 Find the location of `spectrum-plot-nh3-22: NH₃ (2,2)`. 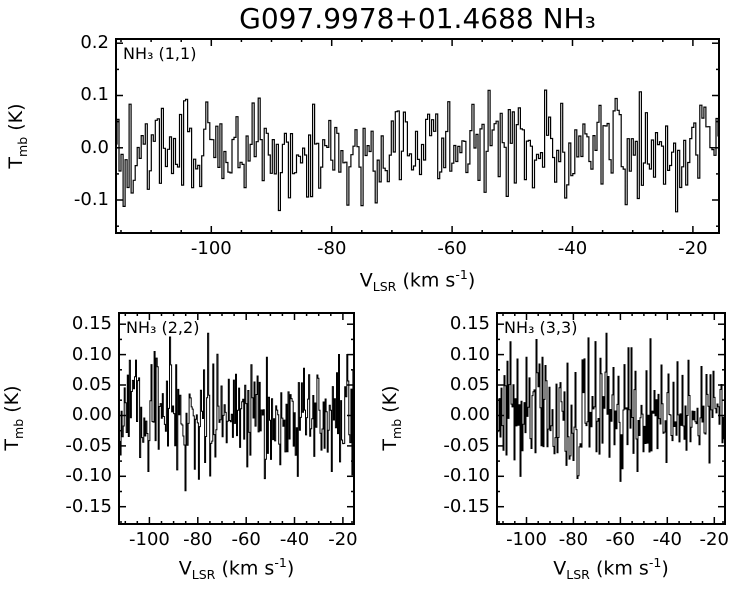

spectrum-plot-nh3-22: NH₃ (2,2) is located at coordinates (236, 418).